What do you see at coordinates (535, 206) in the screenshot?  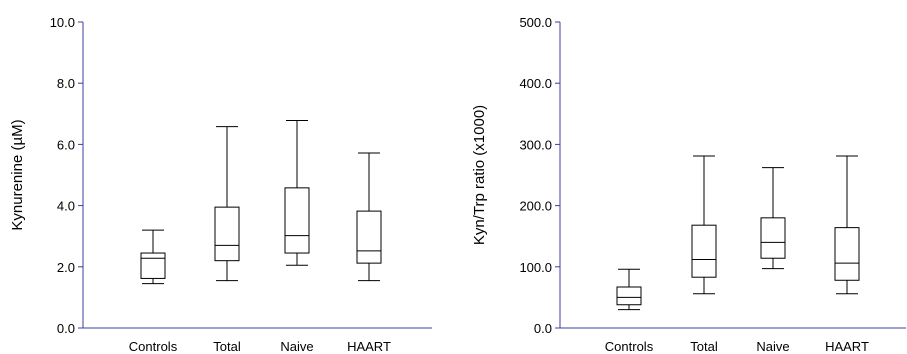 I see `y-tick-label: 200.0` at bounding box center [535, 206].